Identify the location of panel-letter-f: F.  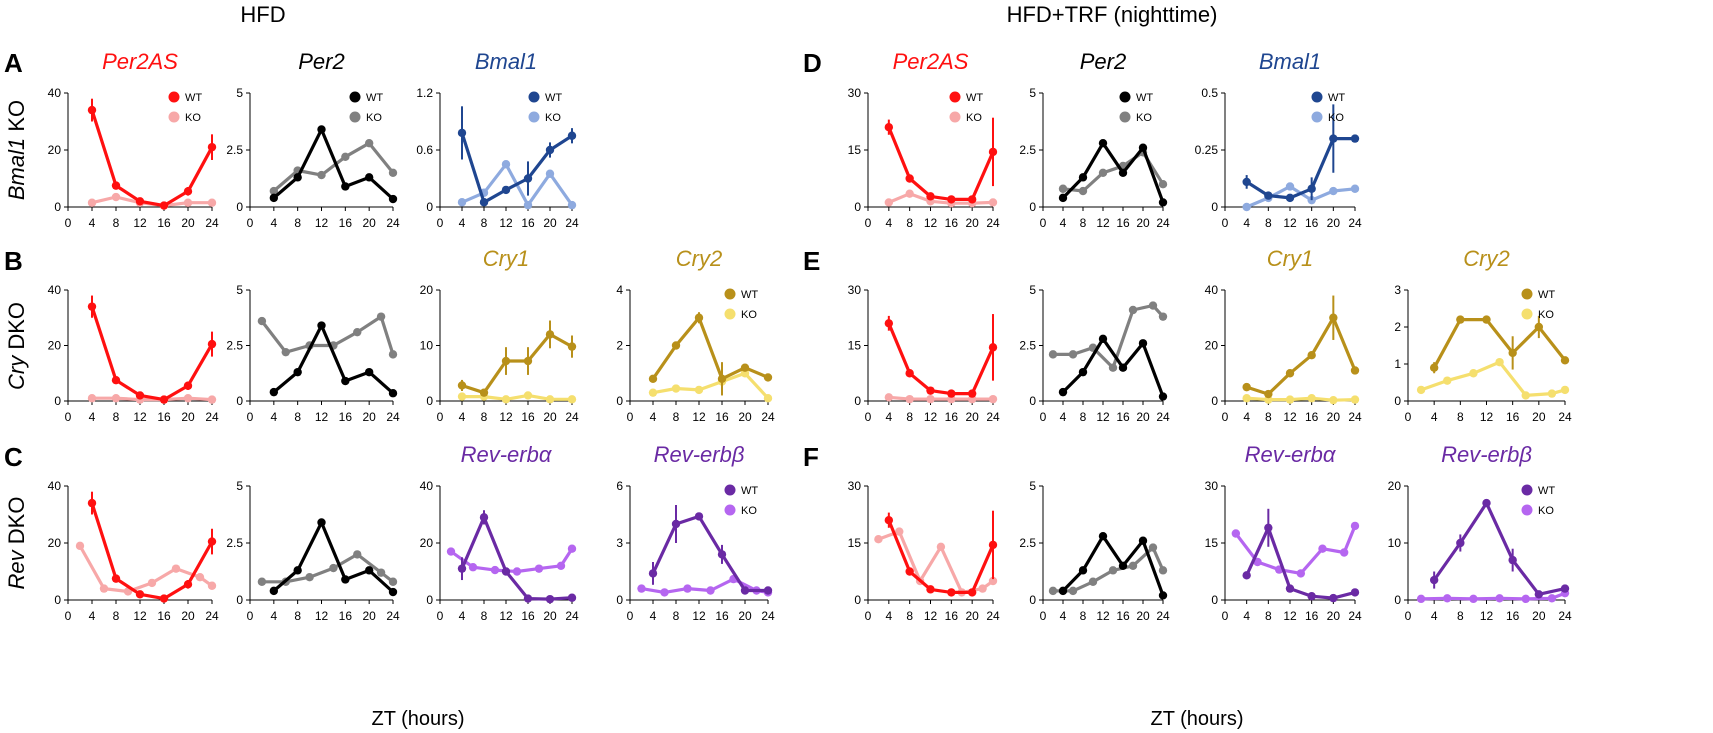
(811, 457).